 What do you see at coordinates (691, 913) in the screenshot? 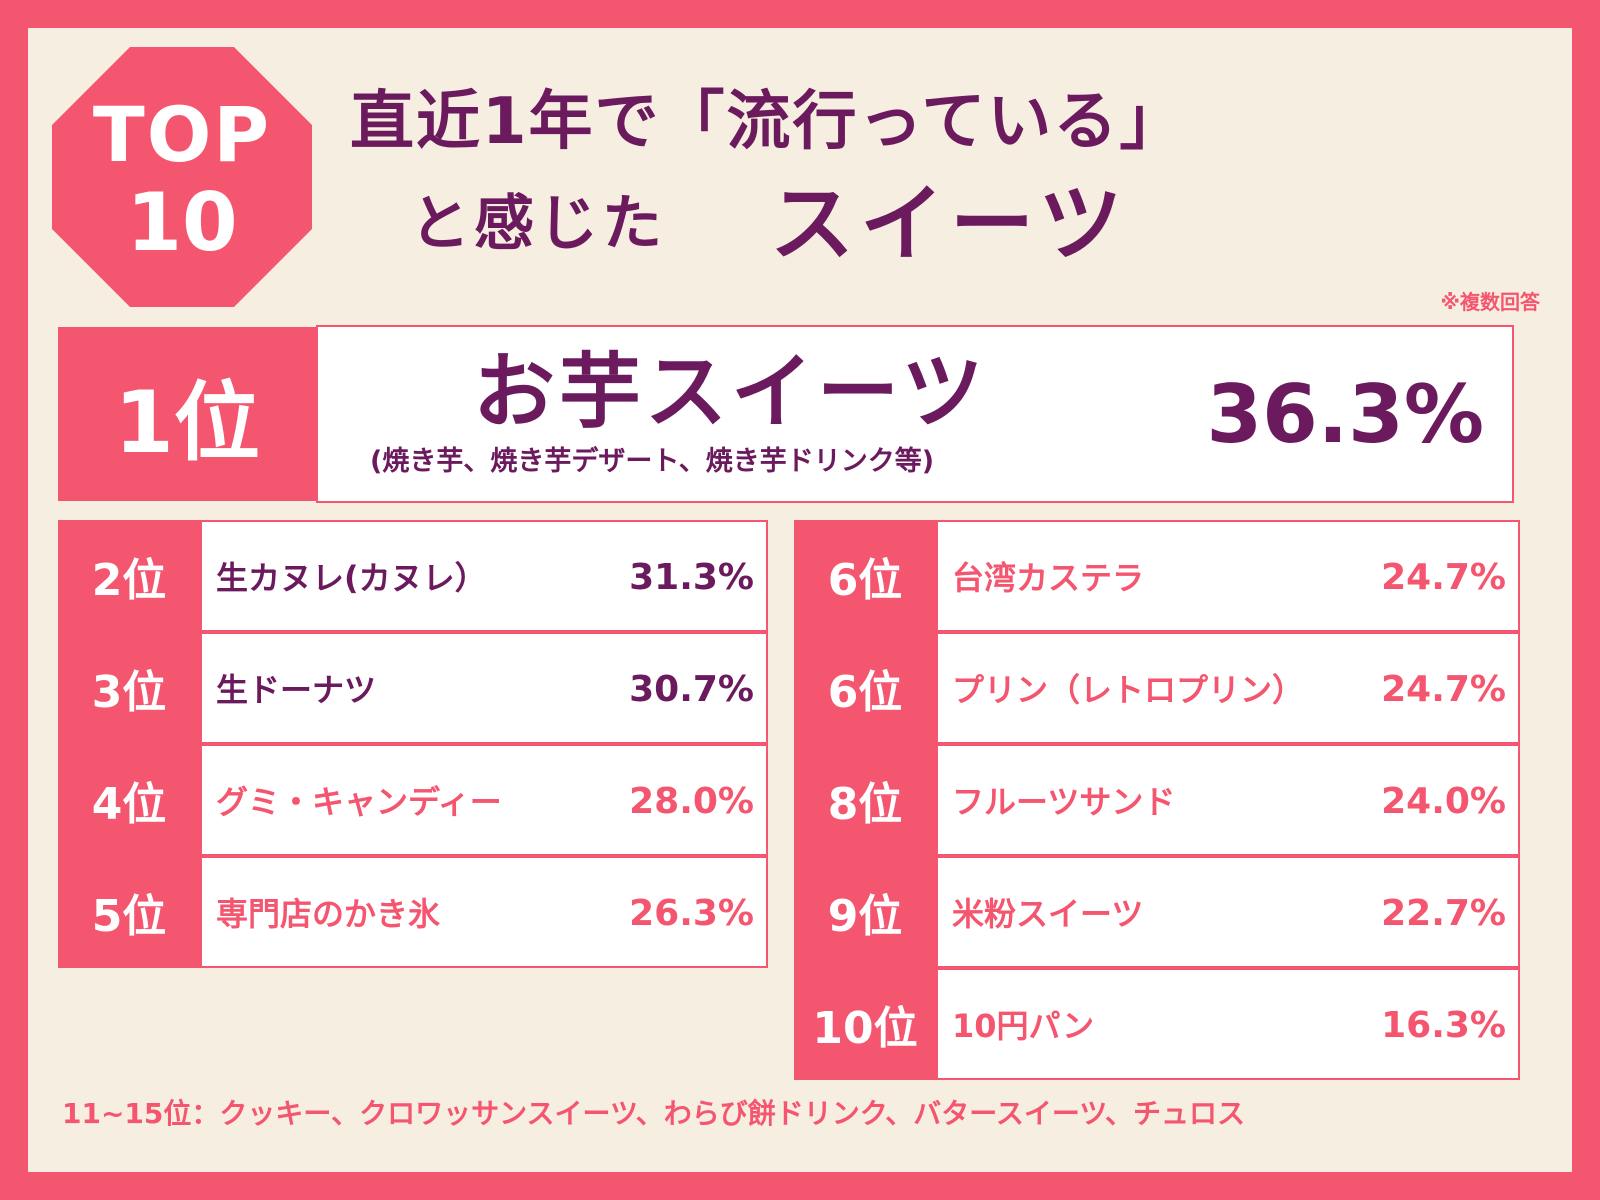
I see `item-percent: 26.3%` at bounding box center [691, 913].